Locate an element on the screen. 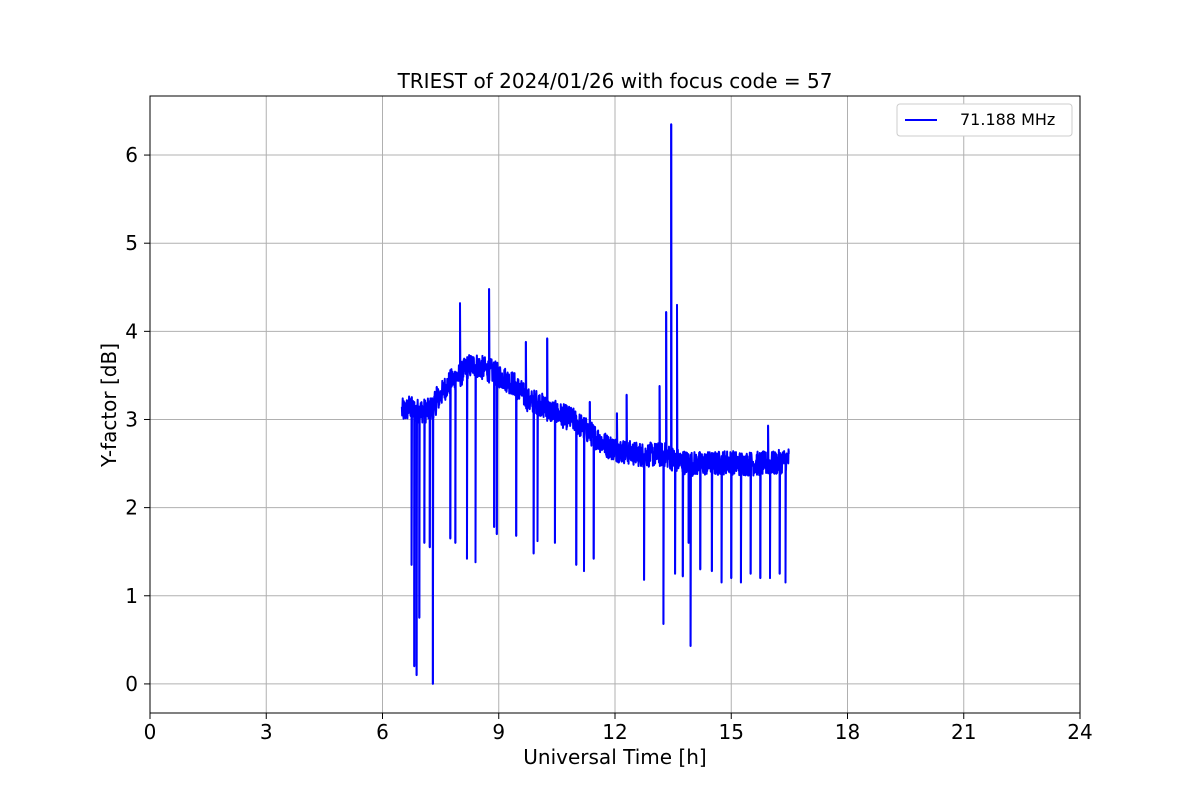  x-tick-label: 21 is located at coordinates (963, 732).